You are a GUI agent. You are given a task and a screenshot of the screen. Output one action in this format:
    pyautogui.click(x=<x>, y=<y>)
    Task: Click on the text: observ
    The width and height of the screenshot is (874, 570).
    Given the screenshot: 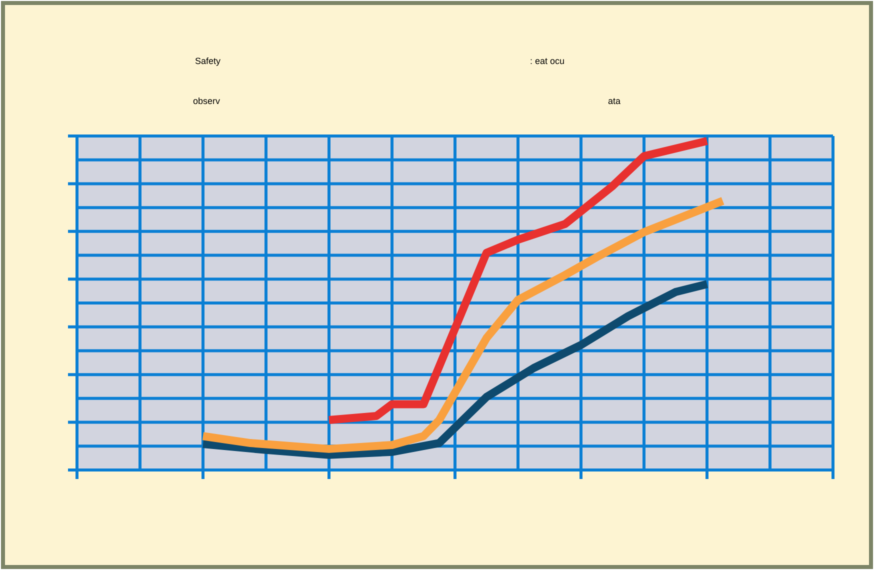 What is the action you would take?
    pyautogui.click(x=207, y=101)
    